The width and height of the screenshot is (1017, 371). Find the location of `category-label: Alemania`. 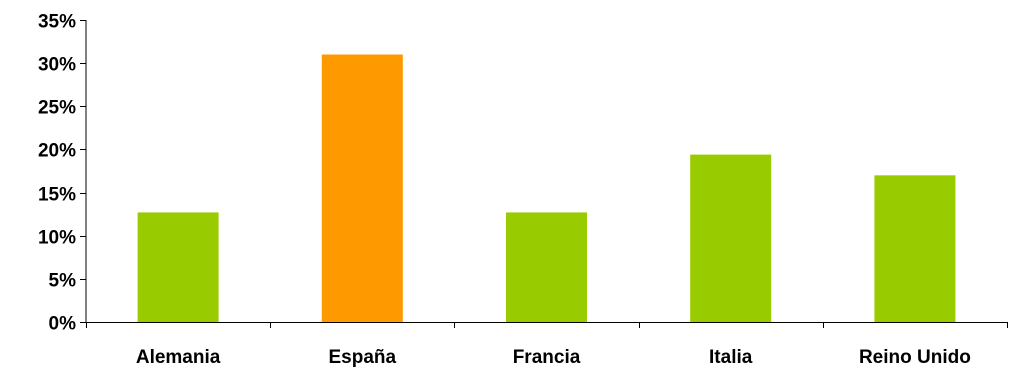

category-label: Alemania is located at coordinates (178, 357).